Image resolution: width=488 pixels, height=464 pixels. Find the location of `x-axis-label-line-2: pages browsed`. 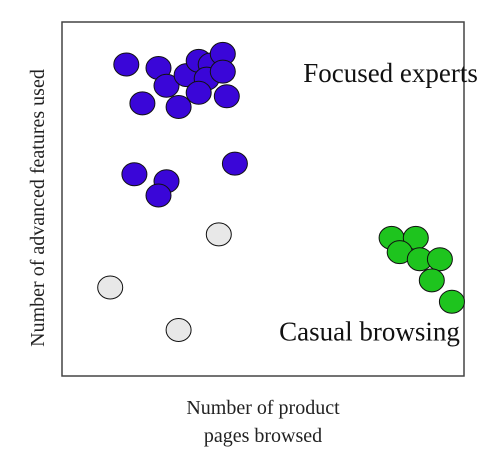

x-axis-label-line-2: pages browsed is located at coordinates (263, 436).